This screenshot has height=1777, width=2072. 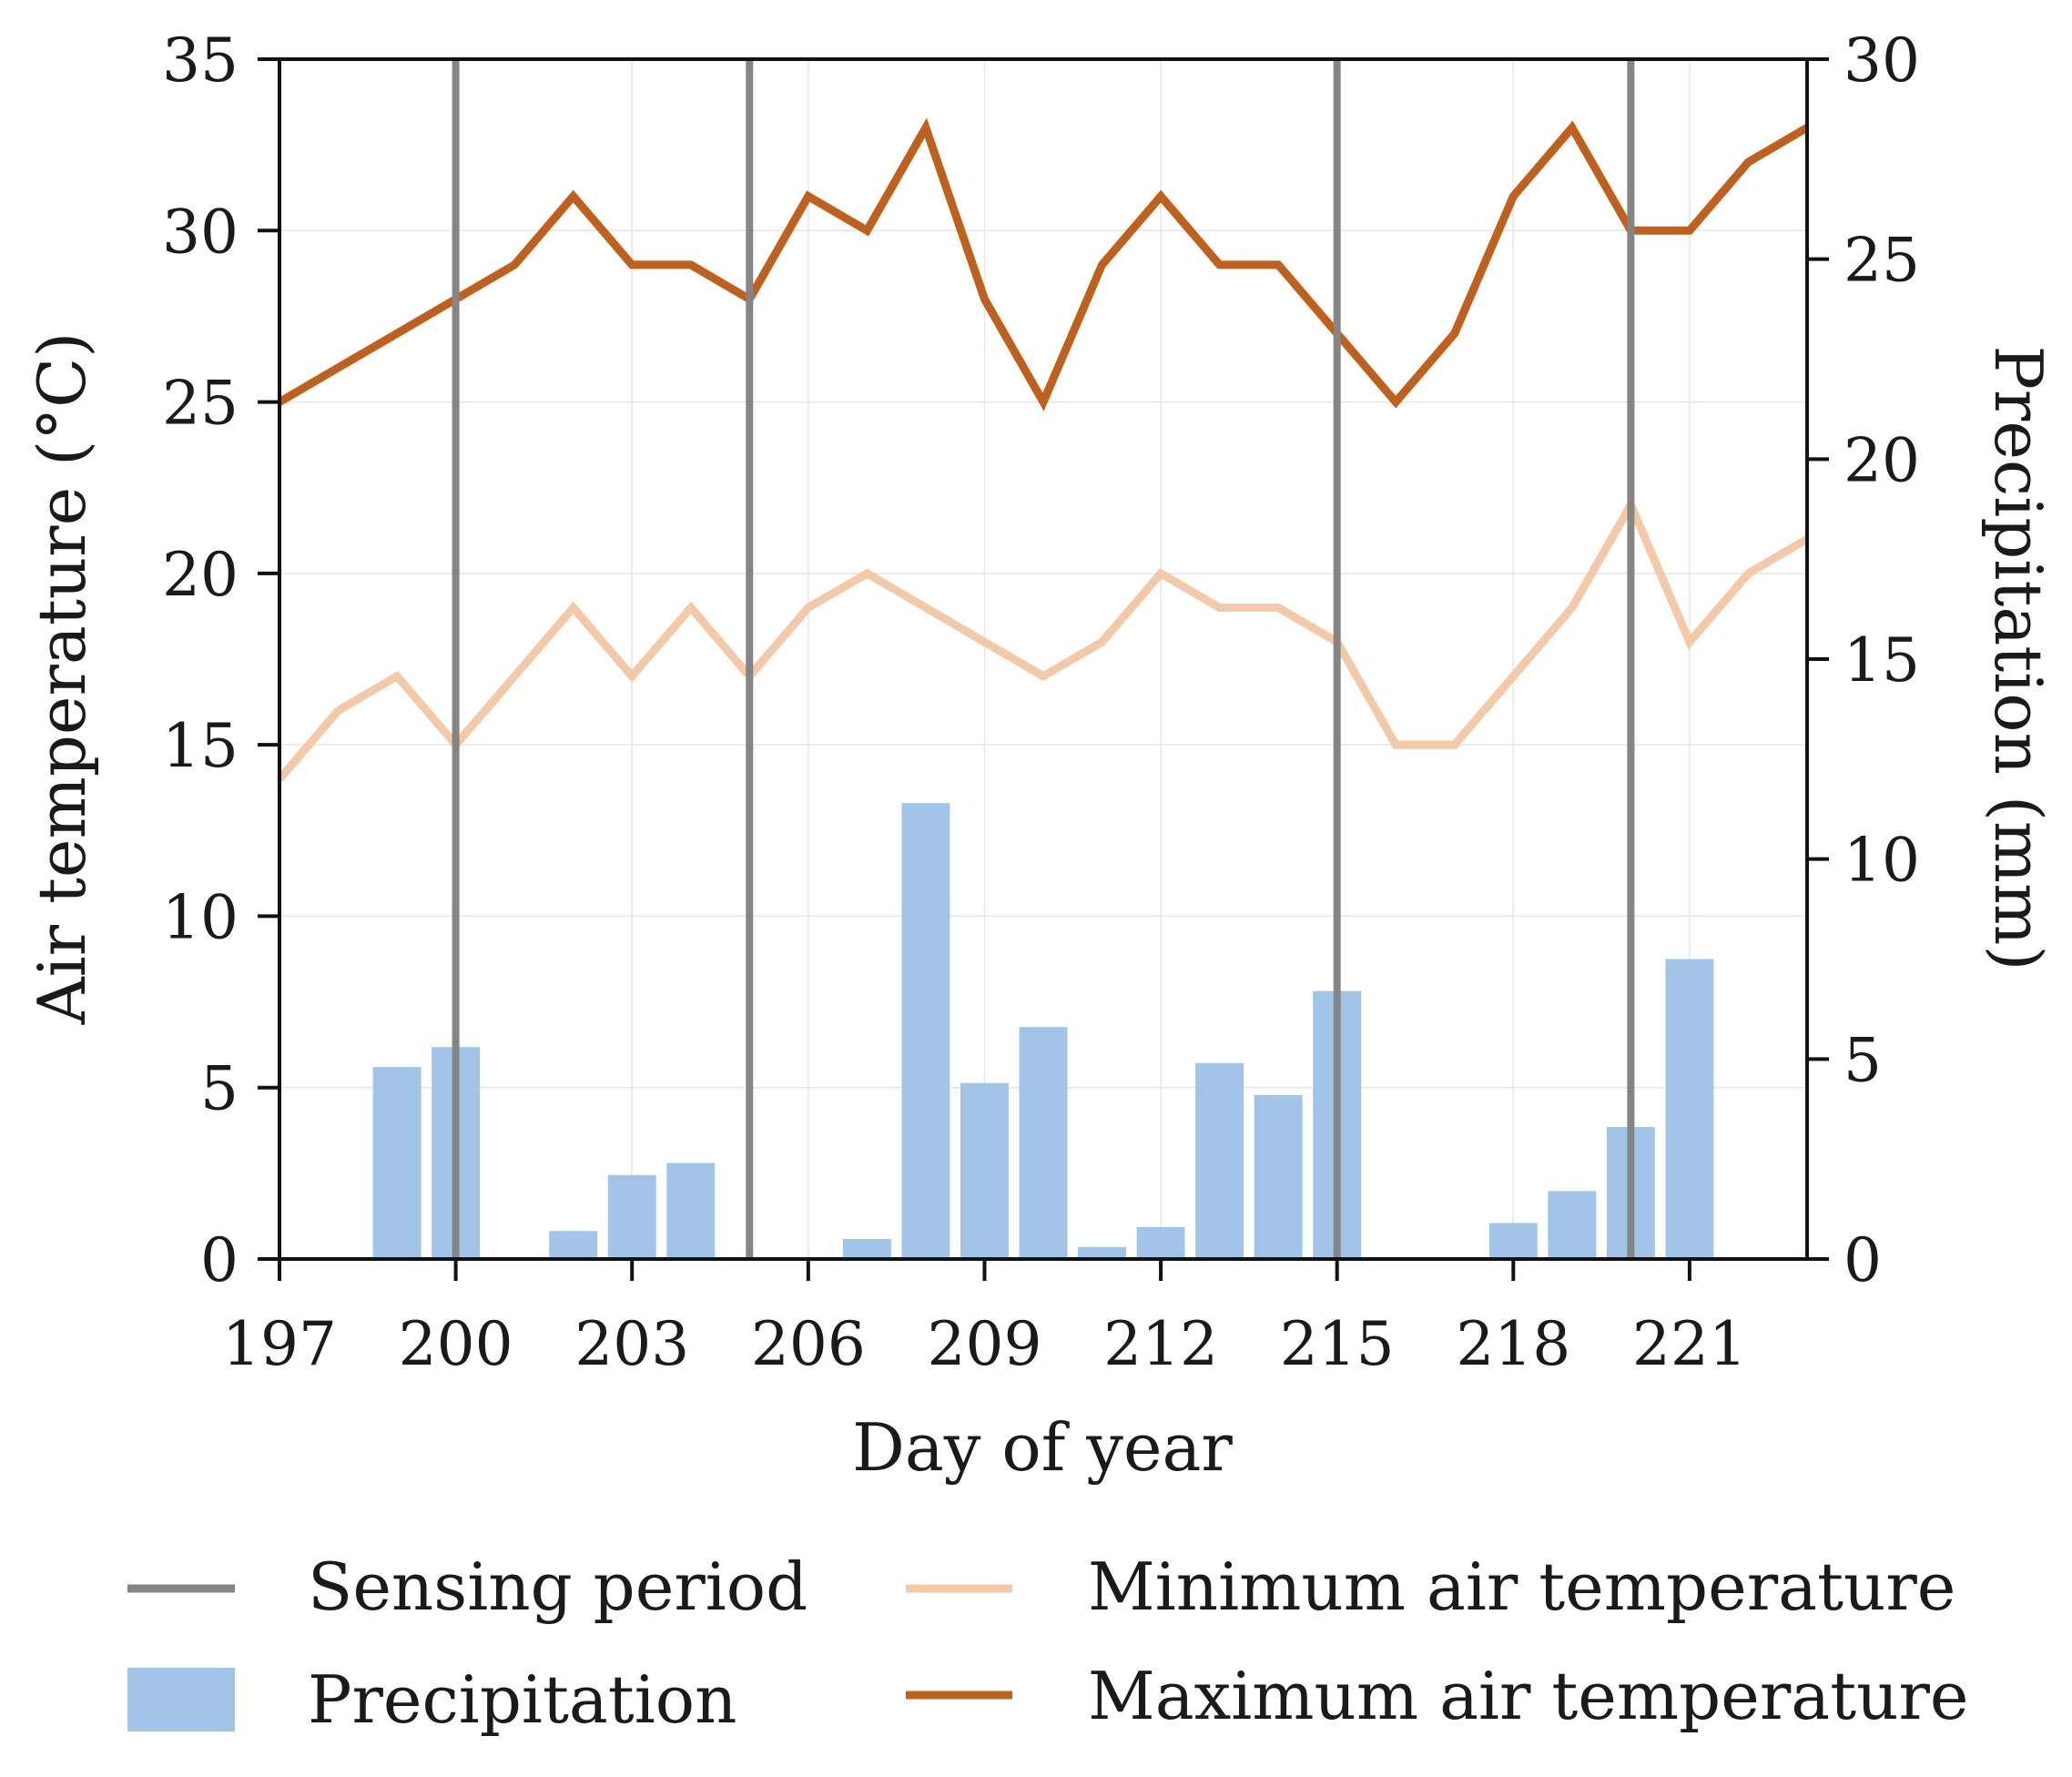 I want to click on y-right-tick-label-20: 20, so click(x=1881, y=460).